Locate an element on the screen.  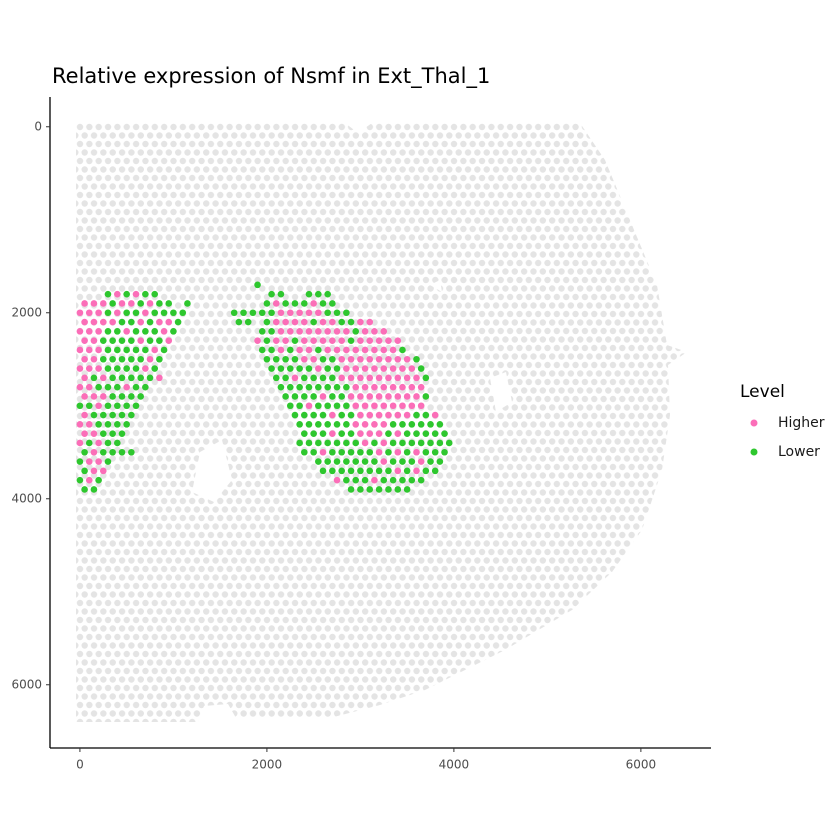
x-tick-label: 2000 is located at coordinates (267, 765).